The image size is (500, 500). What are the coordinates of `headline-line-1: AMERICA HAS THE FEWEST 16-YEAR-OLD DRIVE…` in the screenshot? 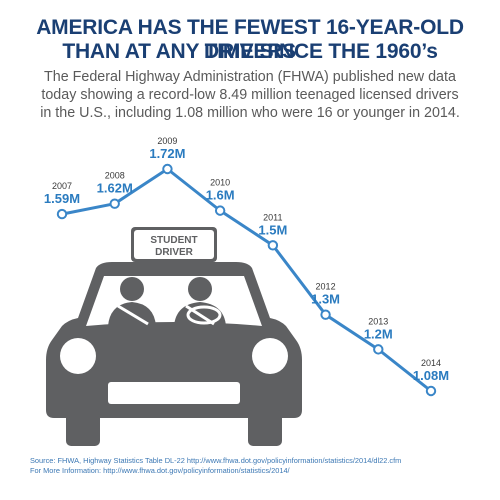 It's located at (250, 39).